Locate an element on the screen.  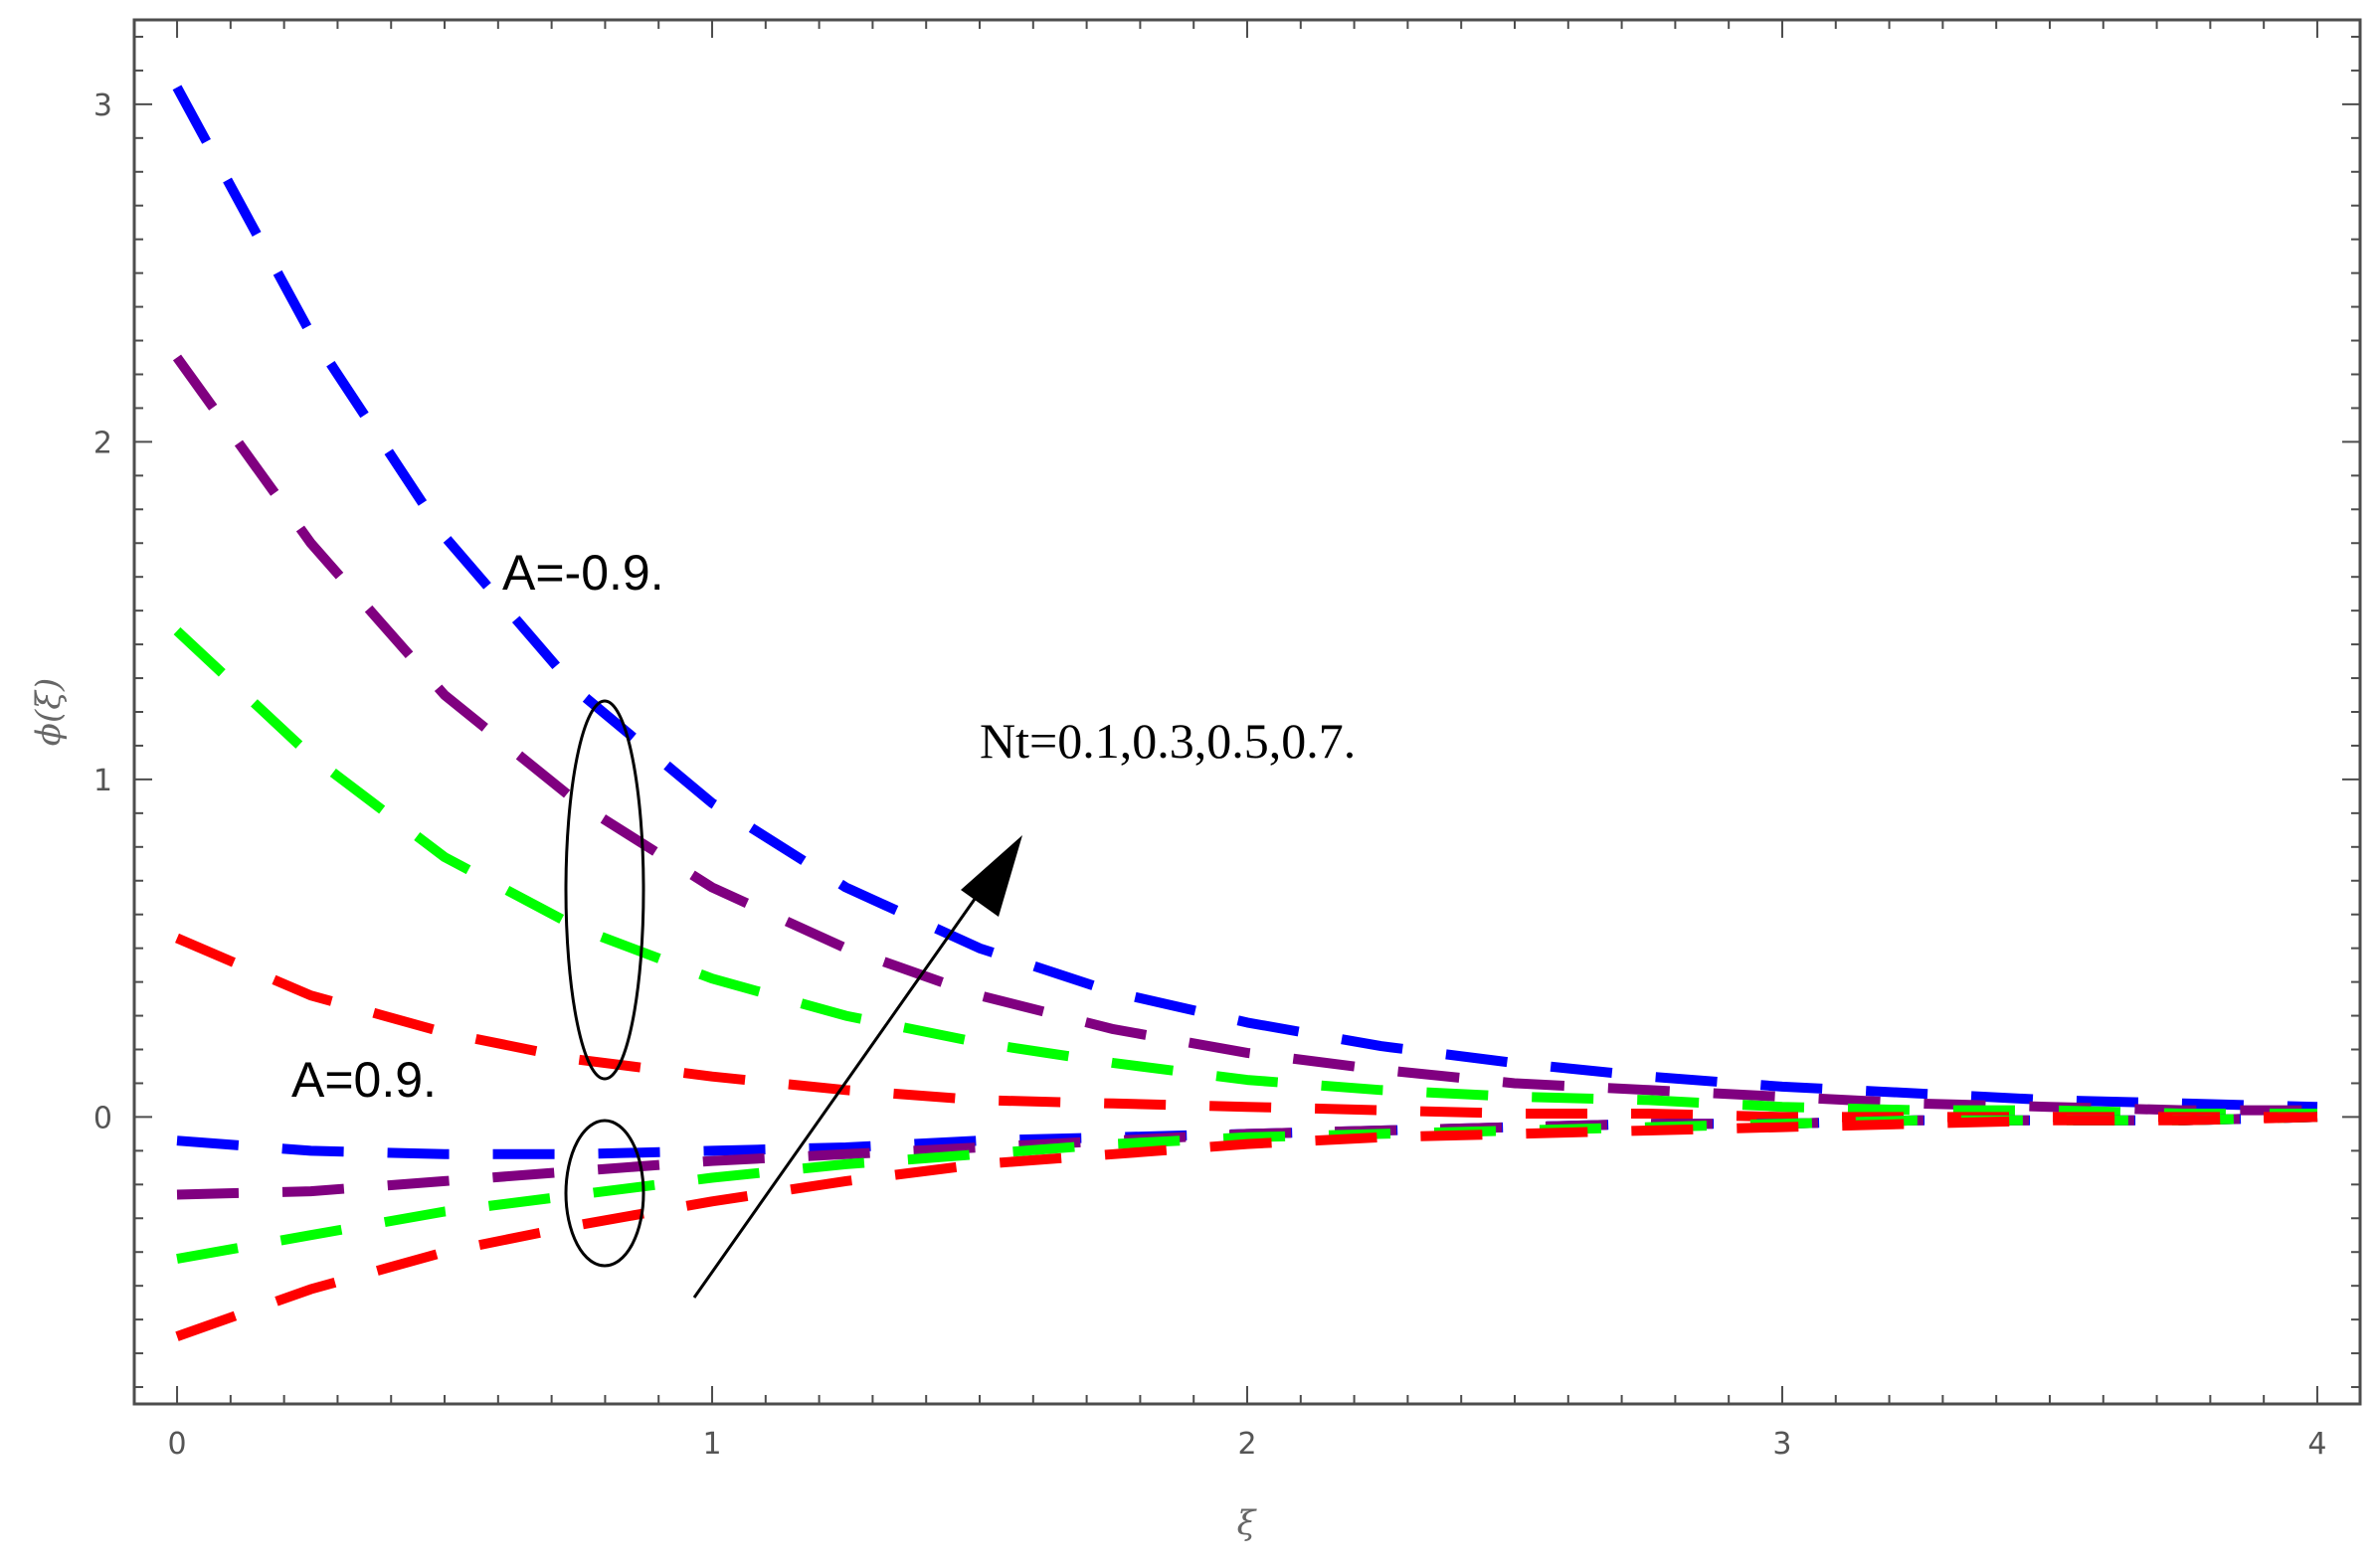
y-tick-label: 3 is located at coordinates (102, 105).